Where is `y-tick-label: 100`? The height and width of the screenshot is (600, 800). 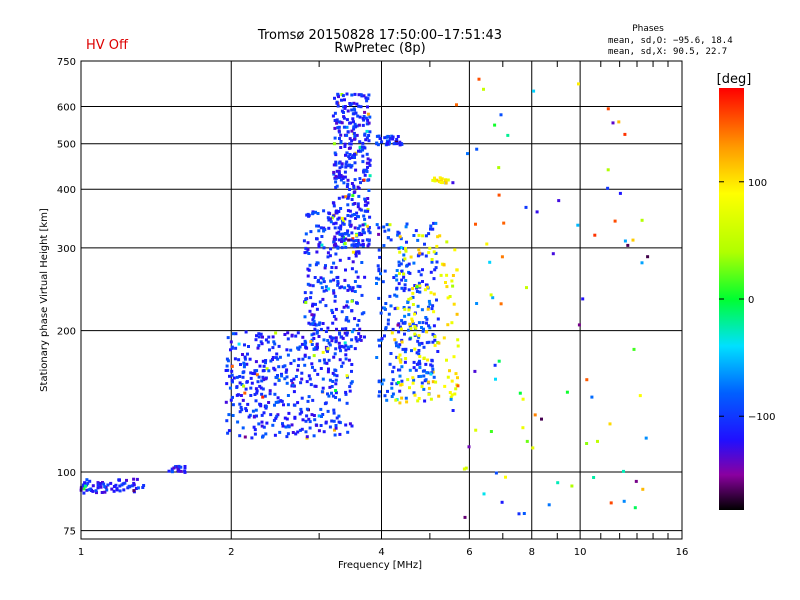
y-tick-label: 100 is located at coordinates (66, 473).